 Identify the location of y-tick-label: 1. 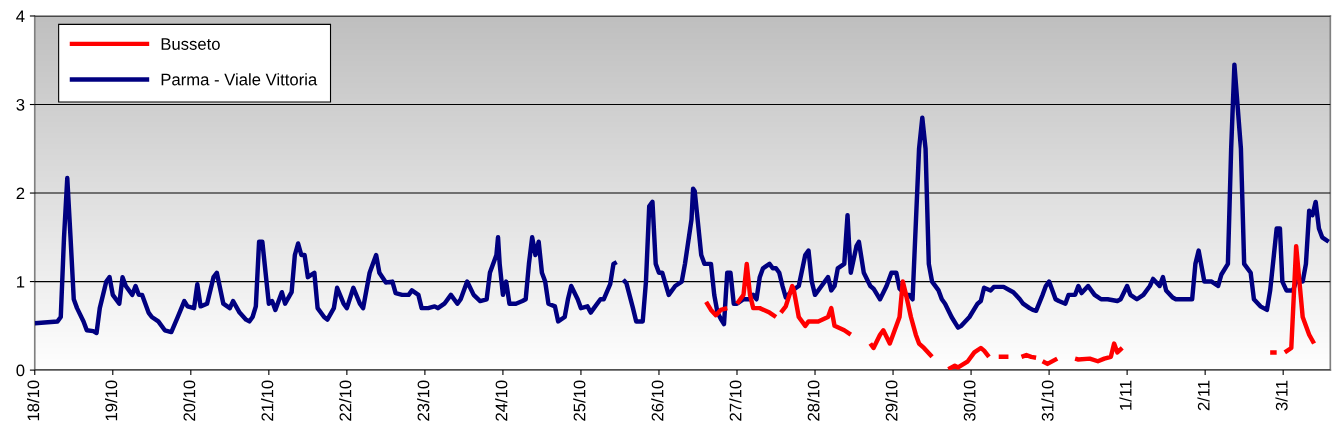
(21, 282).